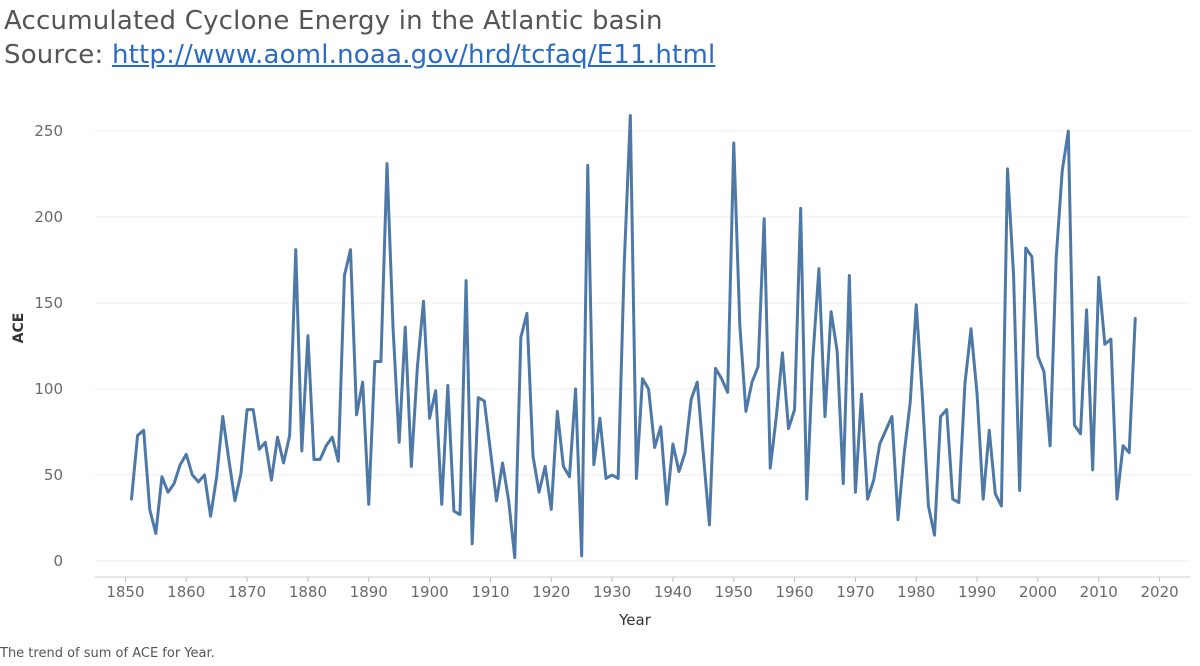 The width and height of the screenshot is (1200, 666). What do you see at coordinates (503, 463) in the screenshot?
I see `data-point-1912` at bounding box center [503, 463].